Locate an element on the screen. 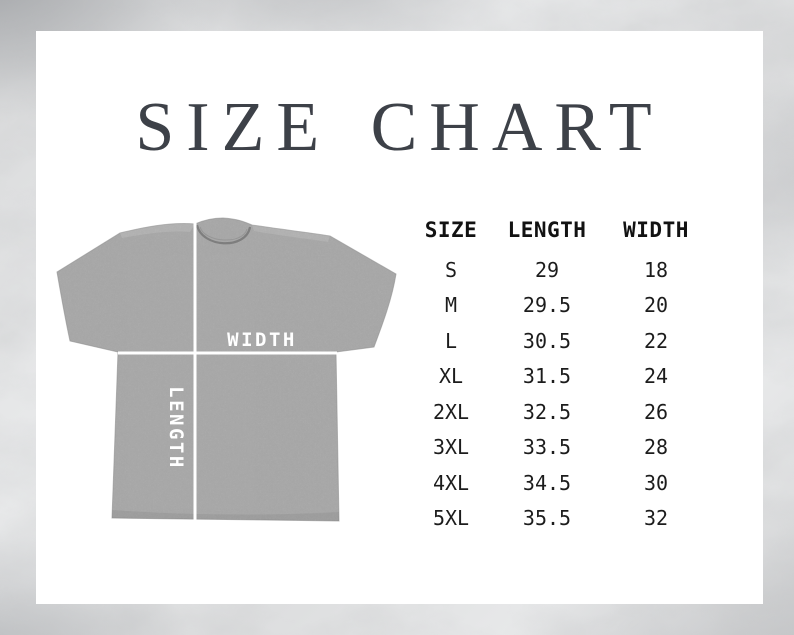 Image resolution: width=794 pixels, height=635 pixels. size-cell: 5XL is located at coordinates (451, 518).